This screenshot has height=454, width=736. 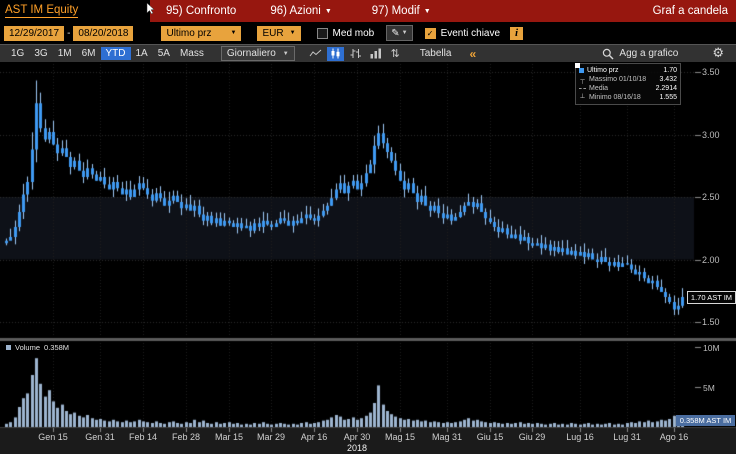 I want to click on x-axis-label: Apr 30, so click(x=357, y=437).